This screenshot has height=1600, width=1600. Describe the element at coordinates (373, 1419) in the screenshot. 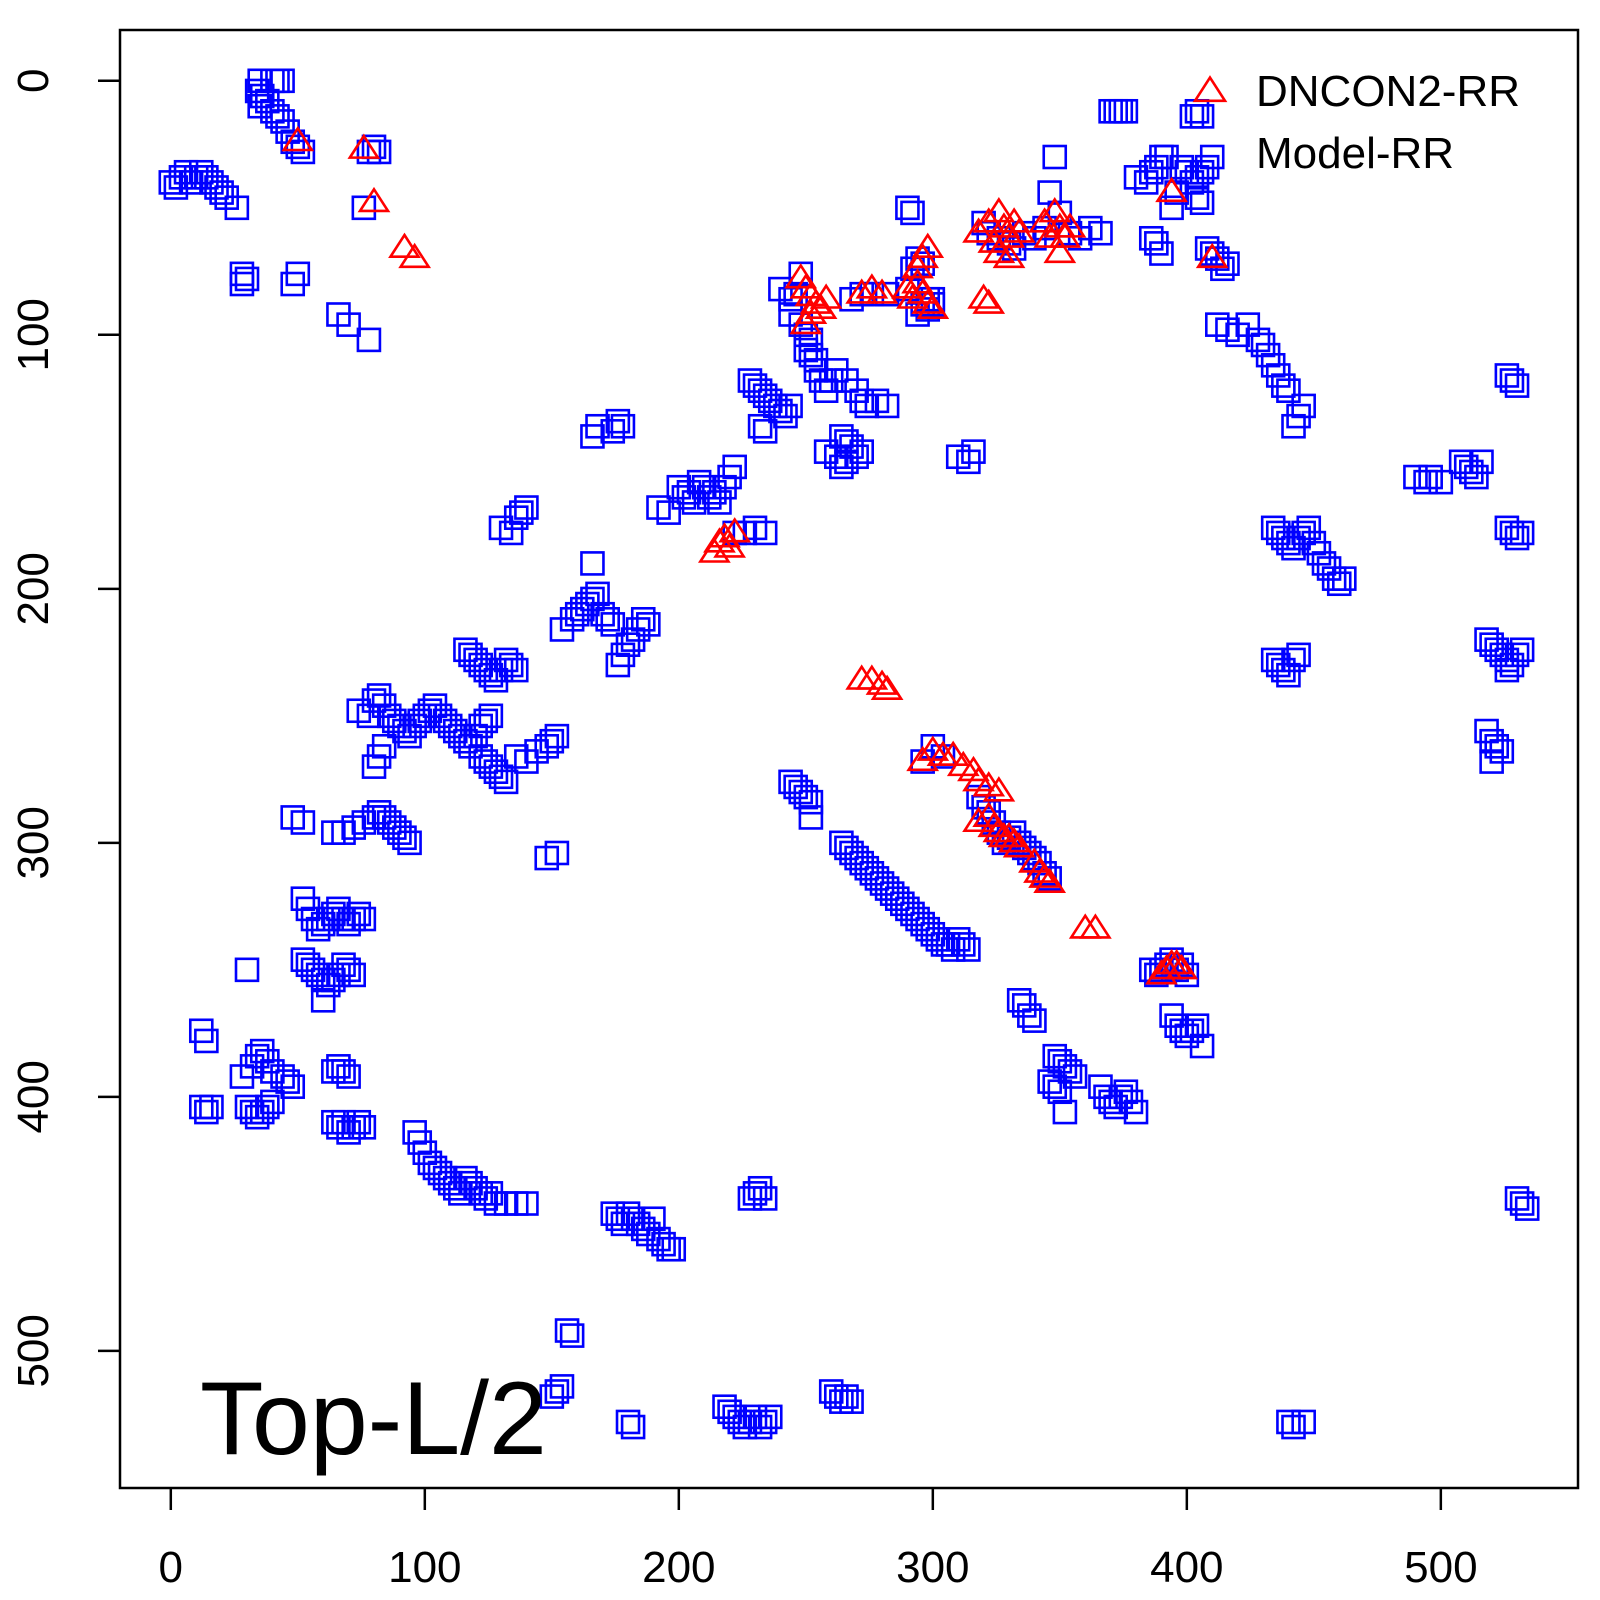

I see `chart-annotation: Top-L/2` at that location.